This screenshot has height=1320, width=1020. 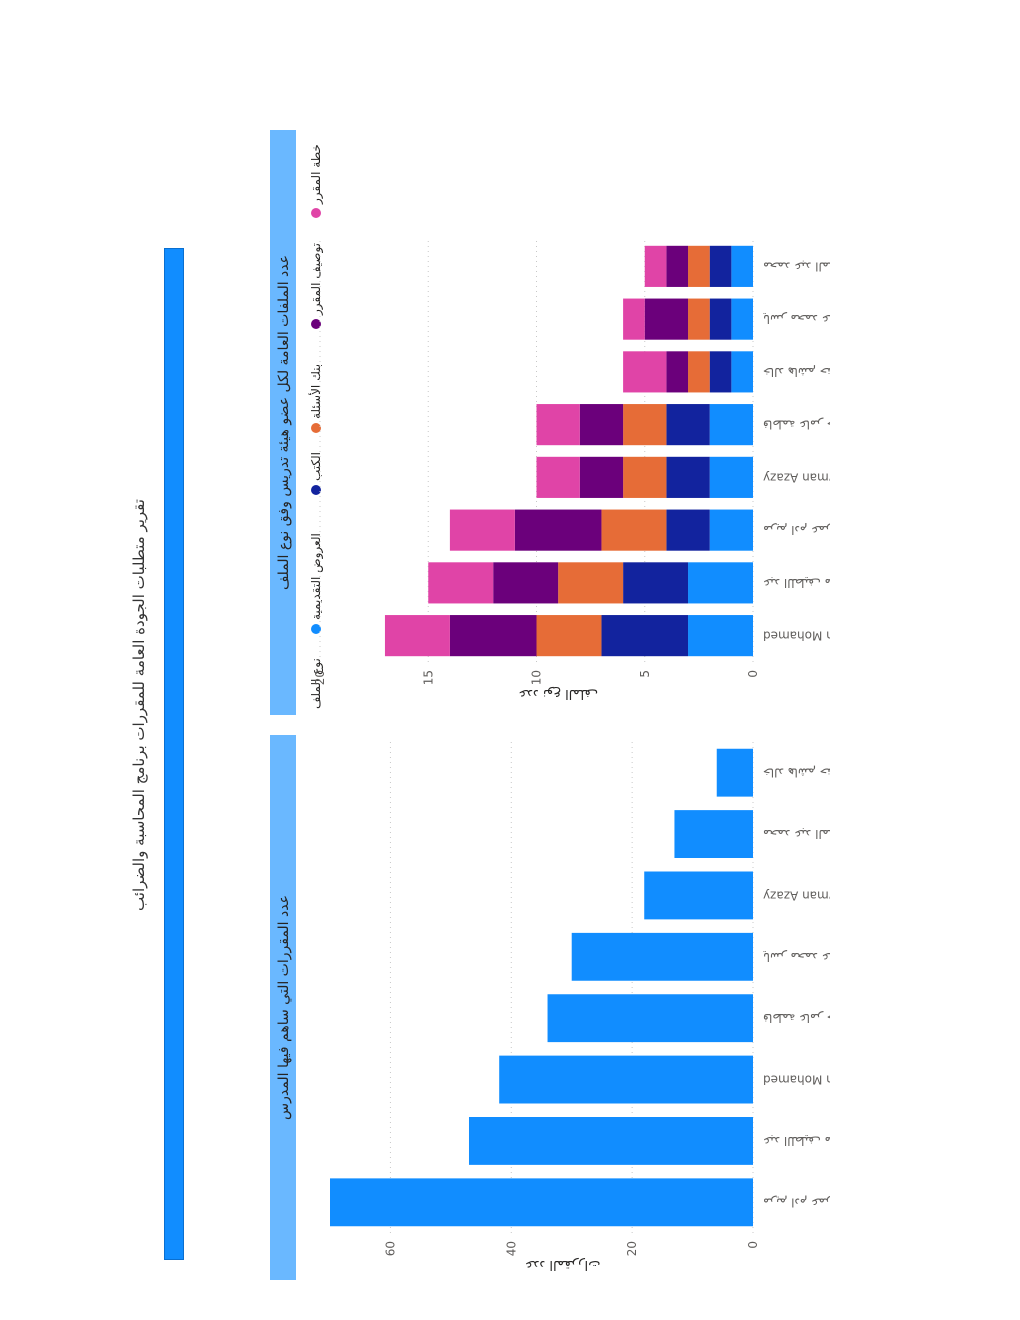 I want to click on bar-1-6-s0, so click(x=742, y=319).